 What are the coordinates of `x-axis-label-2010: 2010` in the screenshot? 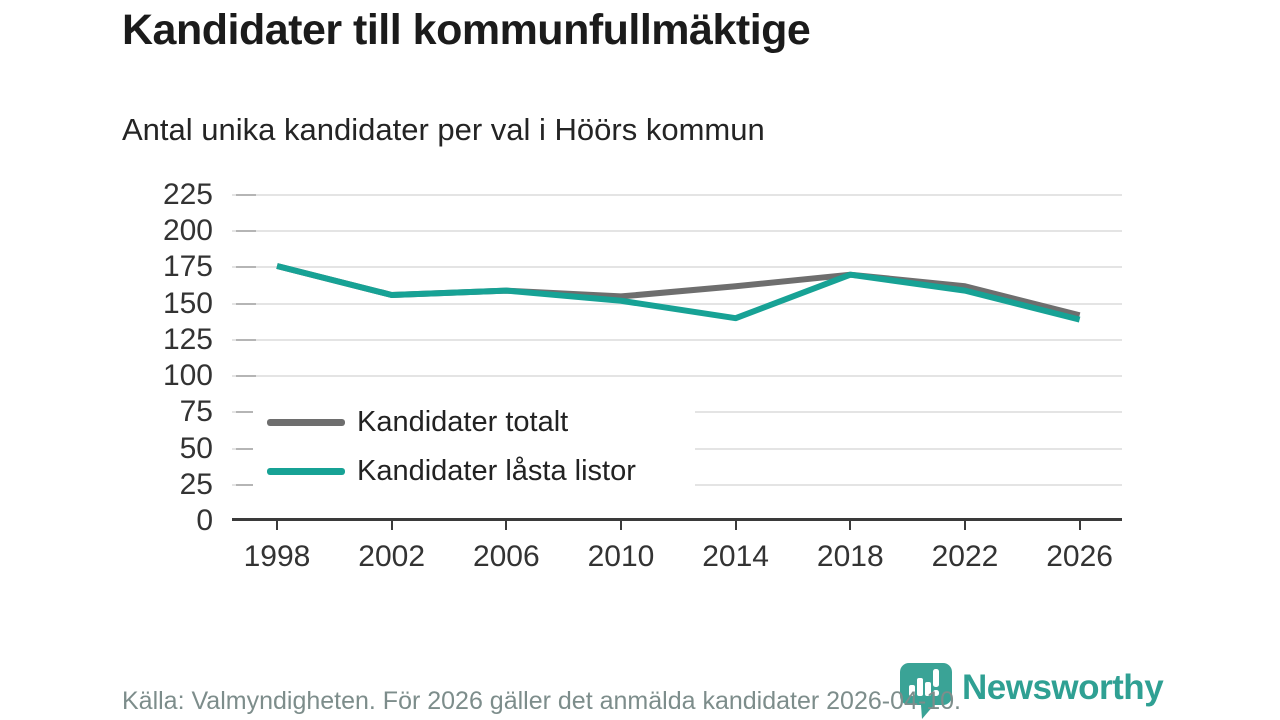 It's located at (621, 556).